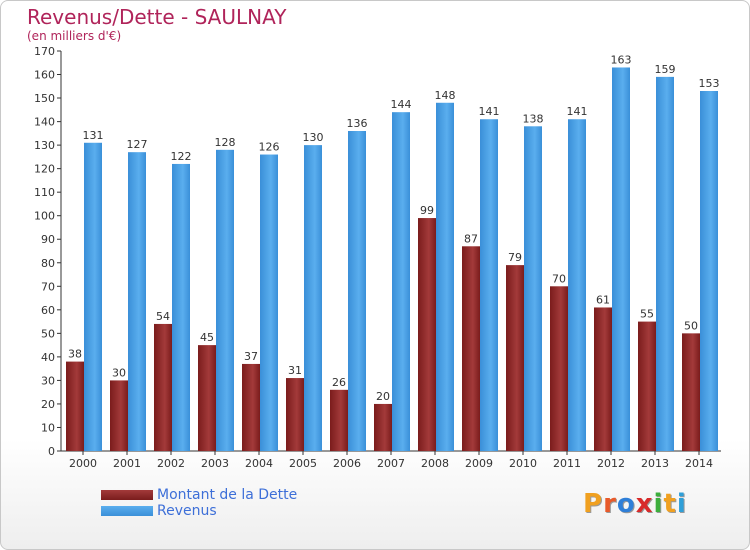  I want to click on legend-swatch-revenus, so click(127, 511).